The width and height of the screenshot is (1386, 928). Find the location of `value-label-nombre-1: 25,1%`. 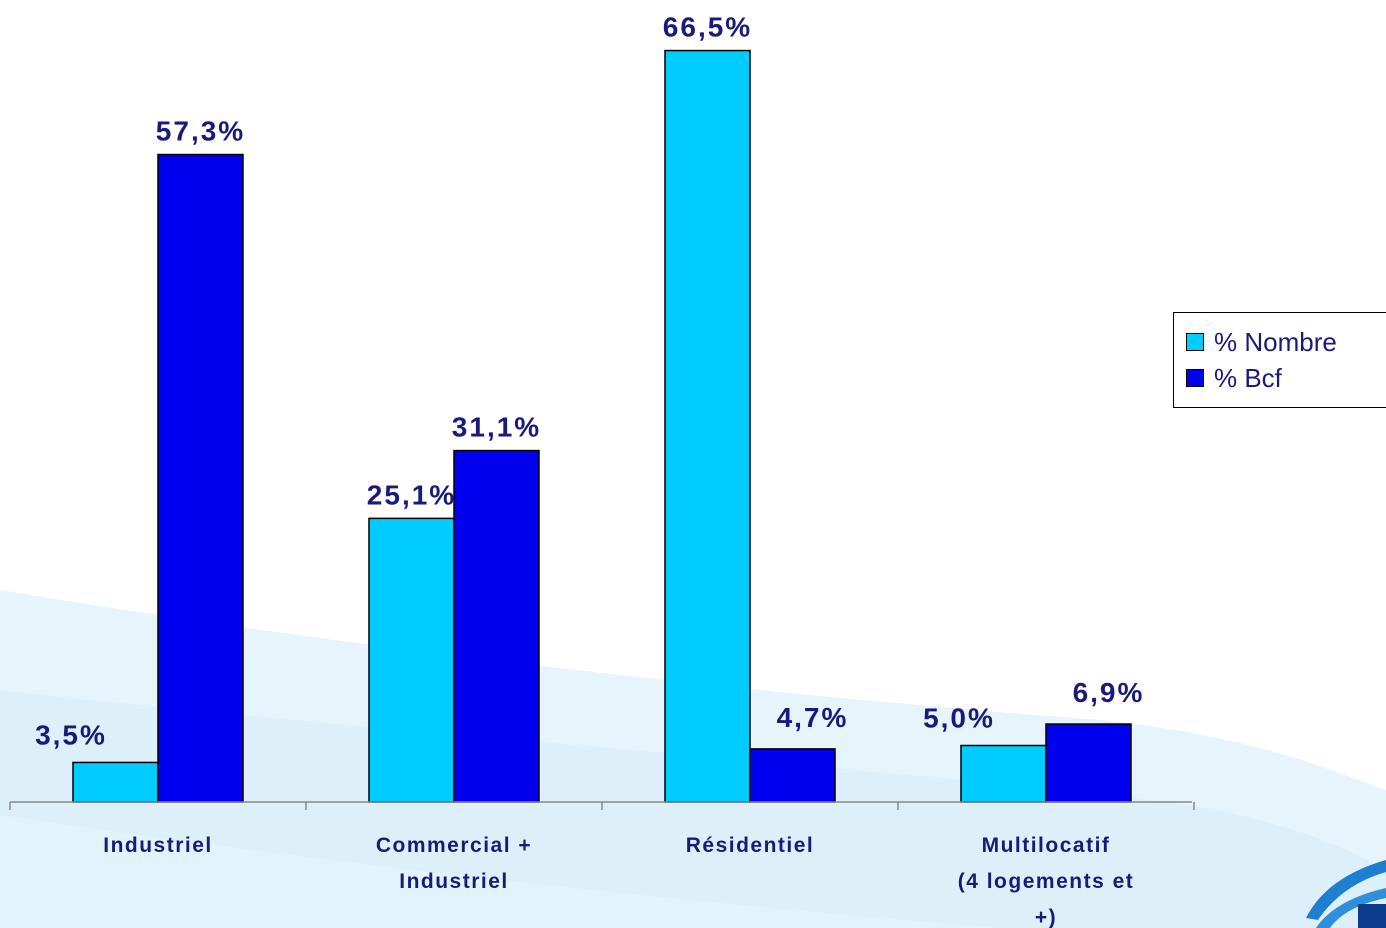

value-label-nombre-1: 25,1% is located at coordinates (411, 494).